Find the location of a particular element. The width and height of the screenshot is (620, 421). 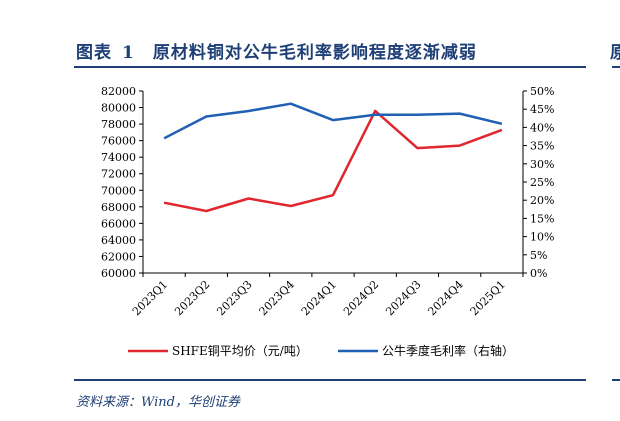

left-tick-label: 72000 is located at coordinates (118, 174).